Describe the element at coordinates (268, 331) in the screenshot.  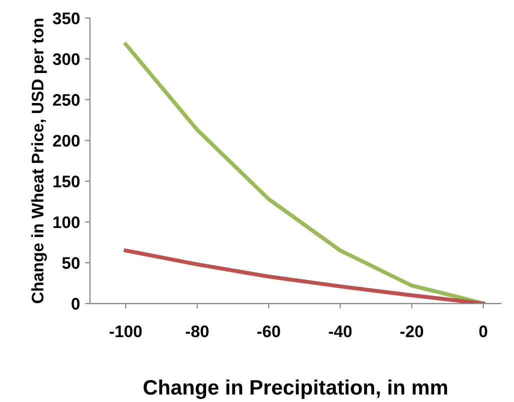
I see `x-tick-label: -60` at that location.